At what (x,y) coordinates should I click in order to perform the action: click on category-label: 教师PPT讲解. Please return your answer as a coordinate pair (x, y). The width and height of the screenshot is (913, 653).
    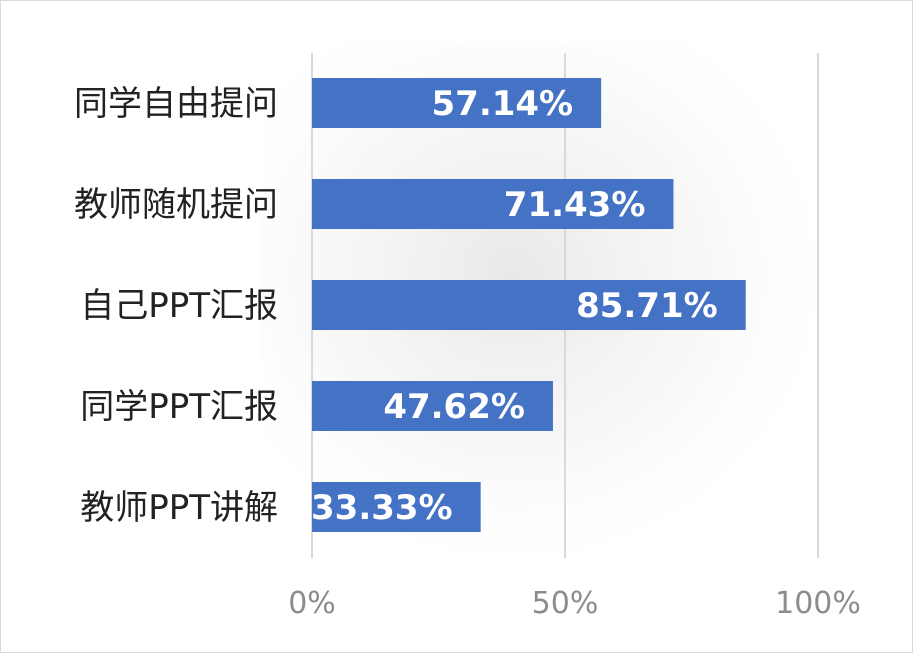
    Looking at the image, I should click on (179, 508).